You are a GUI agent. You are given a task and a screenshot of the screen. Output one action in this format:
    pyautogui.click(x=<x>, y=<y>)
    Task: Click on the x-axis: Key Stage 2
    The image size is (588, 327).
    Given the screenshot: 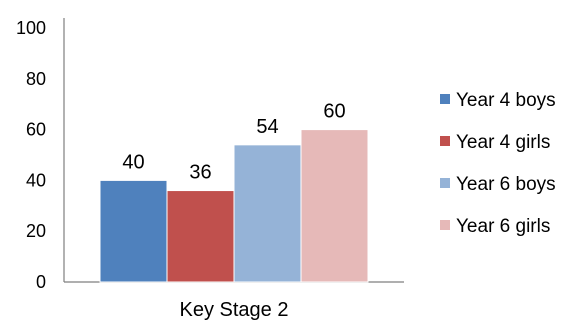 What is the action you would take?
    pyautogui.click(x=234, y=301)
    